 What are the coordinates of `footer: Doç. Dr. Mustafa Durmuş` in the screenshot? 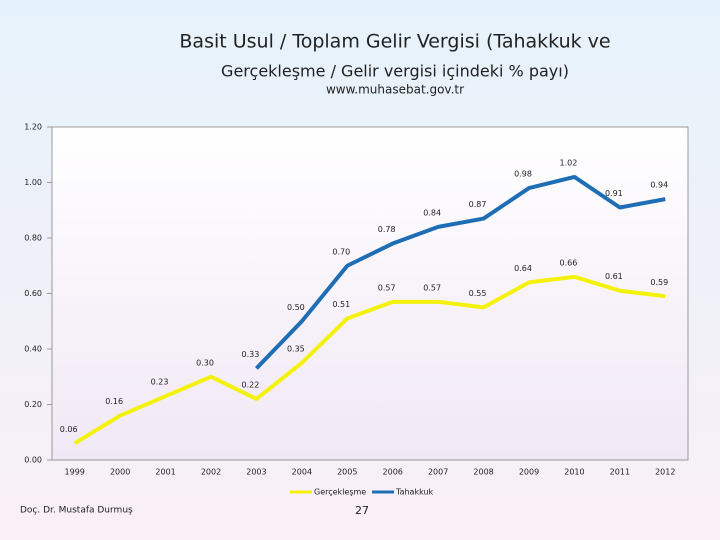 It's located at (76, 511).